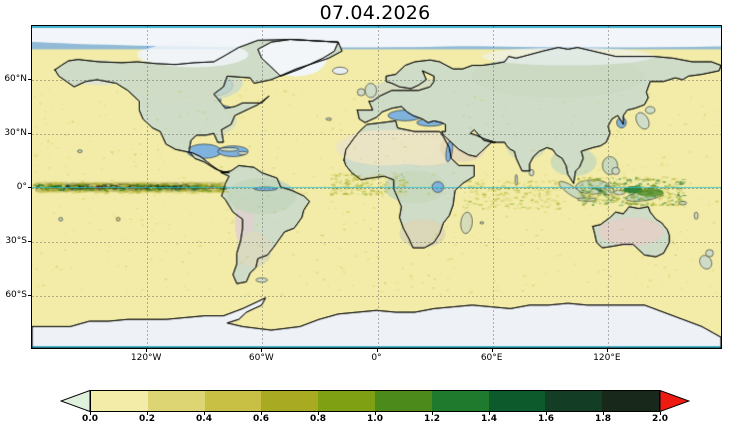  What do you see at coordinates (261, 419) in the screenshot?
I see `colorbar-tick-label: 0.6` at bounding box center [261, 419].